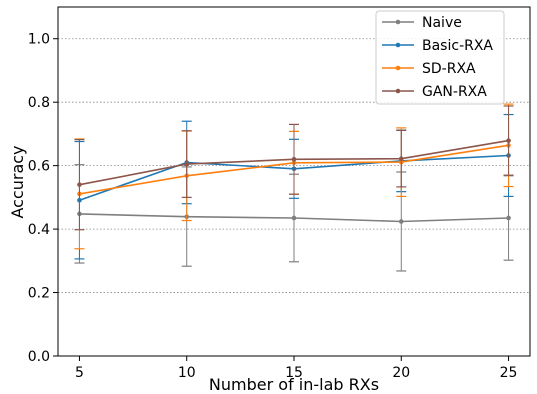 This screenshot has width=537, height=394. What do you see at coordinates (39, 230) in the screenshot?
I see `y-tick-label: 0.4` at bounding box center [39, 230].